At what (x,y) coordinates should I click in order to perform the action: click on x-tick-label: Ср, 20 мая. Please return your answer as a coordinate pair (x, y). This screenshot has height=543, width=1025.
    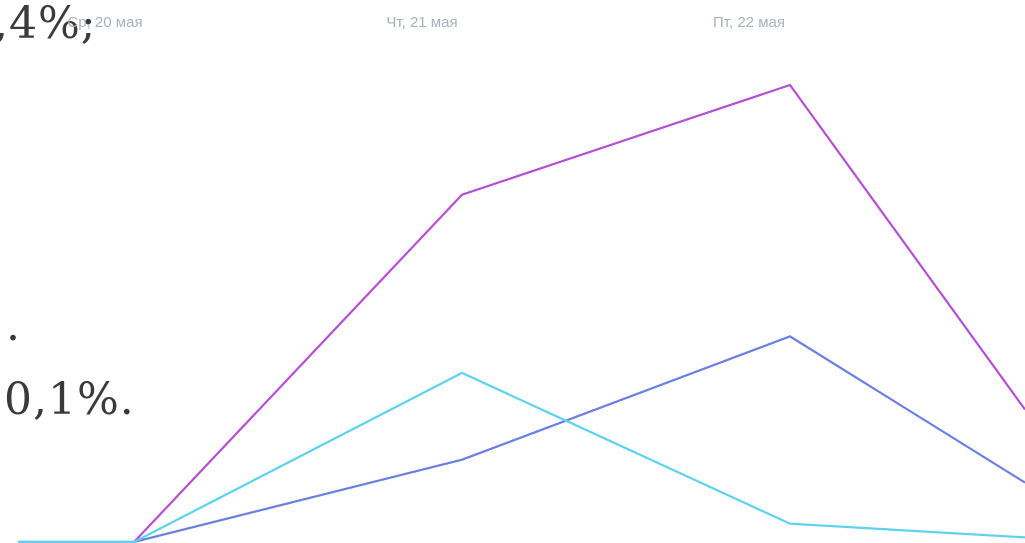
    Looking at the image, I should click on (104, 22).